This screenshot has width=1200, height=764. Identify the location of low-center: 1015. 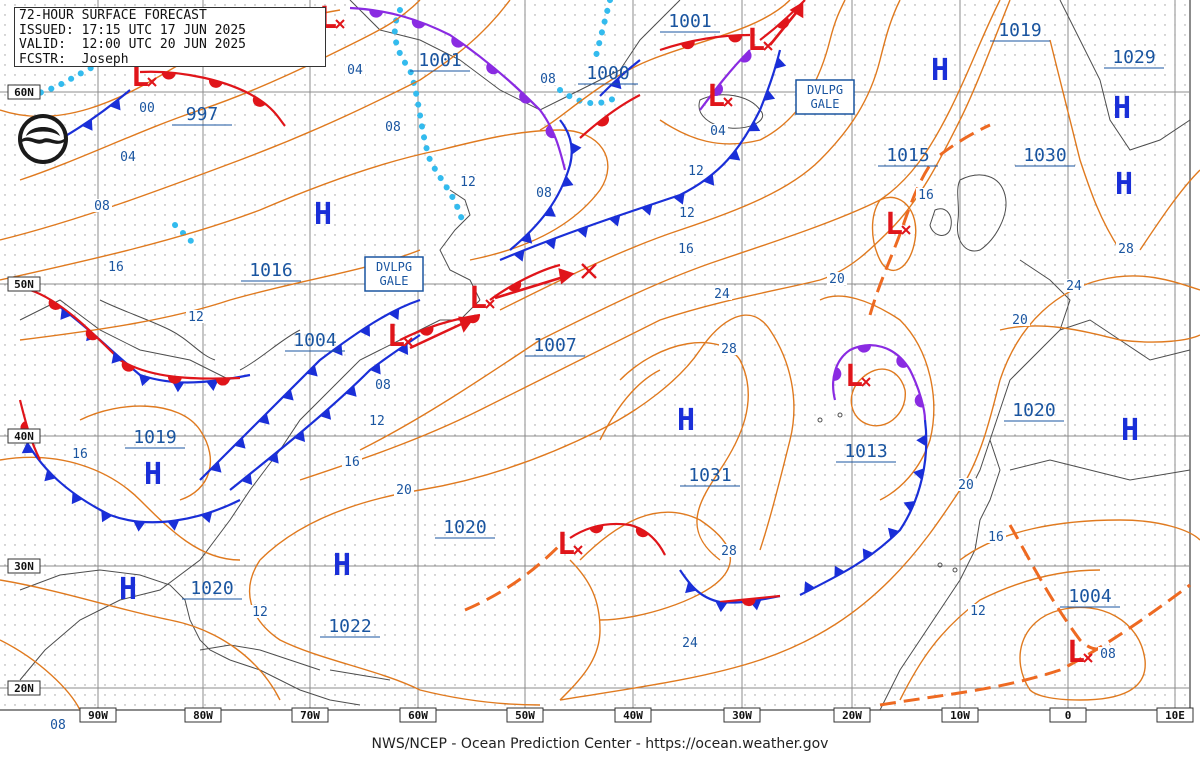
(908, 156).